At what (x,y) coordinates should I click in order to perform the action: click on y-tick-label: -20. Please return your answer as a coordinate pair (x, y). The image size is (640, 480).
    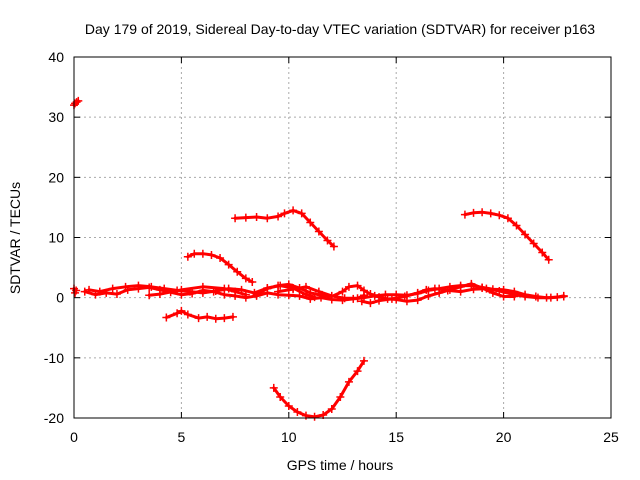
    Looking at the image, I should click on (54, 418).